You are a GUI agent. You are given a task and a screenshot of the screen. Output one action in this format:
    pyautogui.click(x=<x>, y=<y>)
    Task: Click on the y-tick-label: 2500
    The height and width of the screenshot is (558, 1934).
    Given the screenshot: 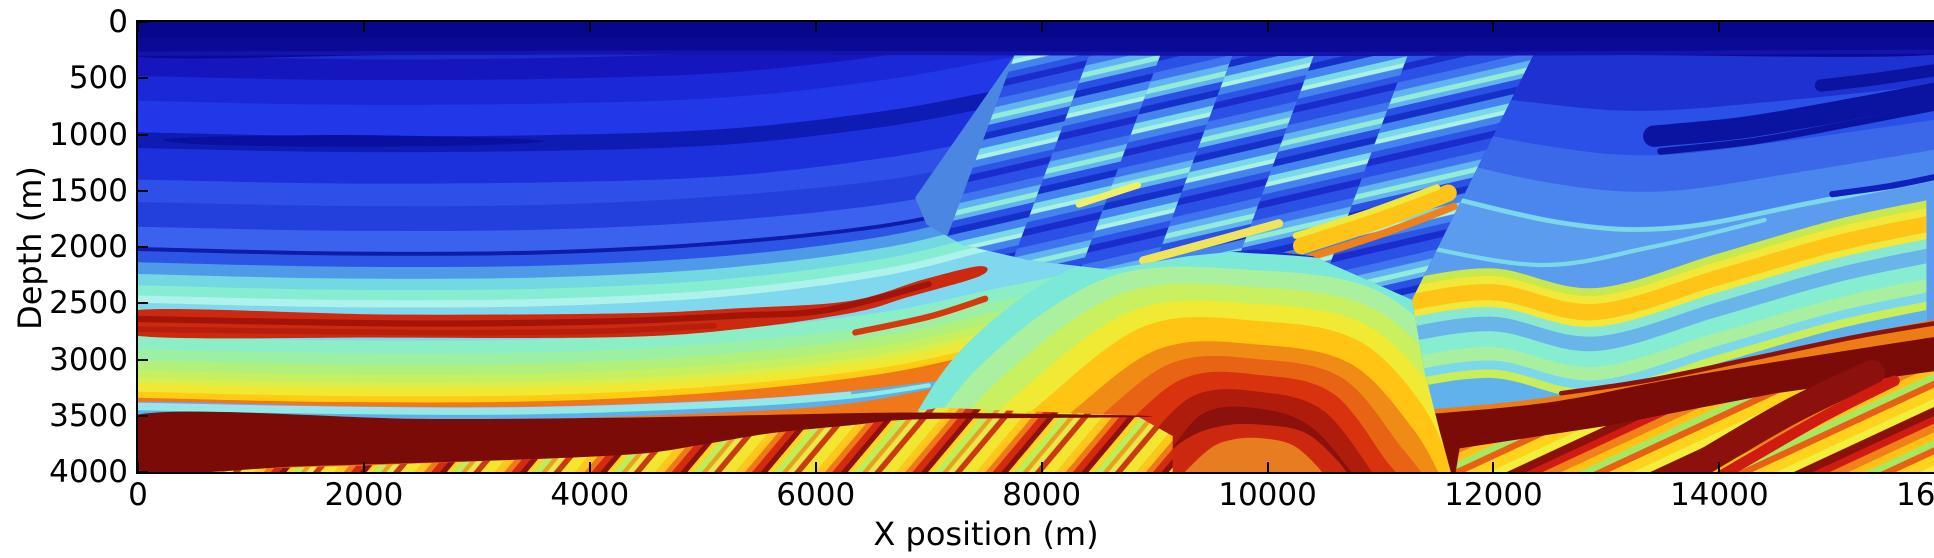 What is the action you would take?
    pyautogui.click(x=88, y=303)
    